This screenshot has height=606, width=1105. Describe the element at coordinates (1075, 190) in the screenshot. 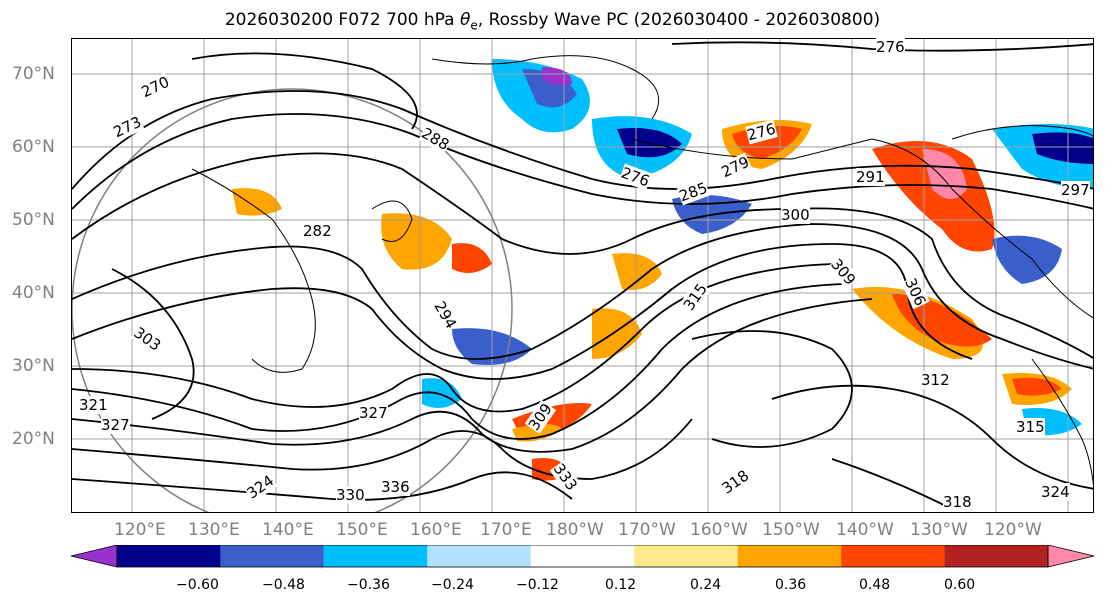

I see `contour-label: 297` at that location.